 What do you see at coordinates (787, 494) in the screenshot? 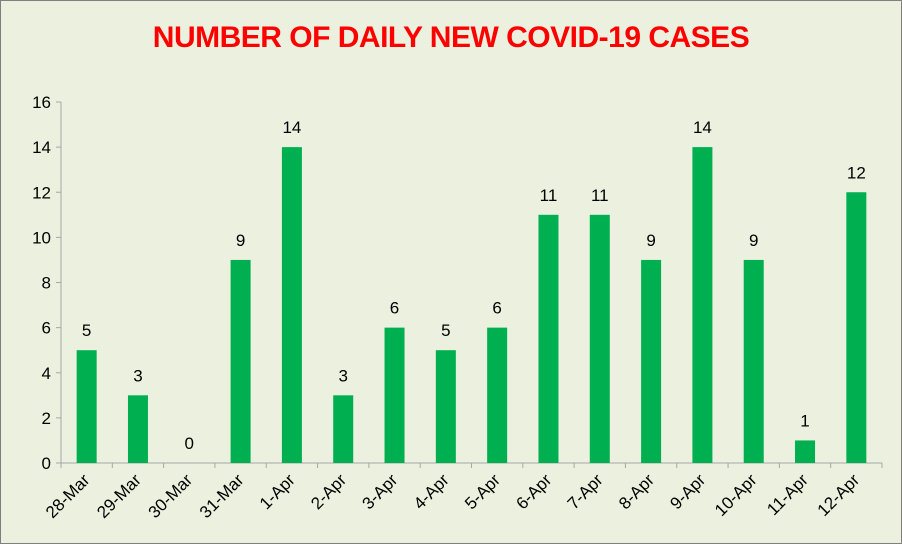
I see `x-tick-label: 11-Apr` at bounding box center [787, 494].